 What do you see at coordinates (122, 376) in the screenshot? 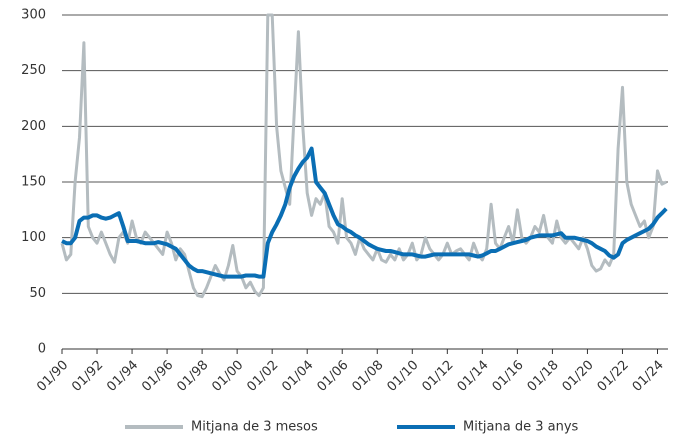
I see `x-tick-label: 01/94` at bounding box center [122, 376].